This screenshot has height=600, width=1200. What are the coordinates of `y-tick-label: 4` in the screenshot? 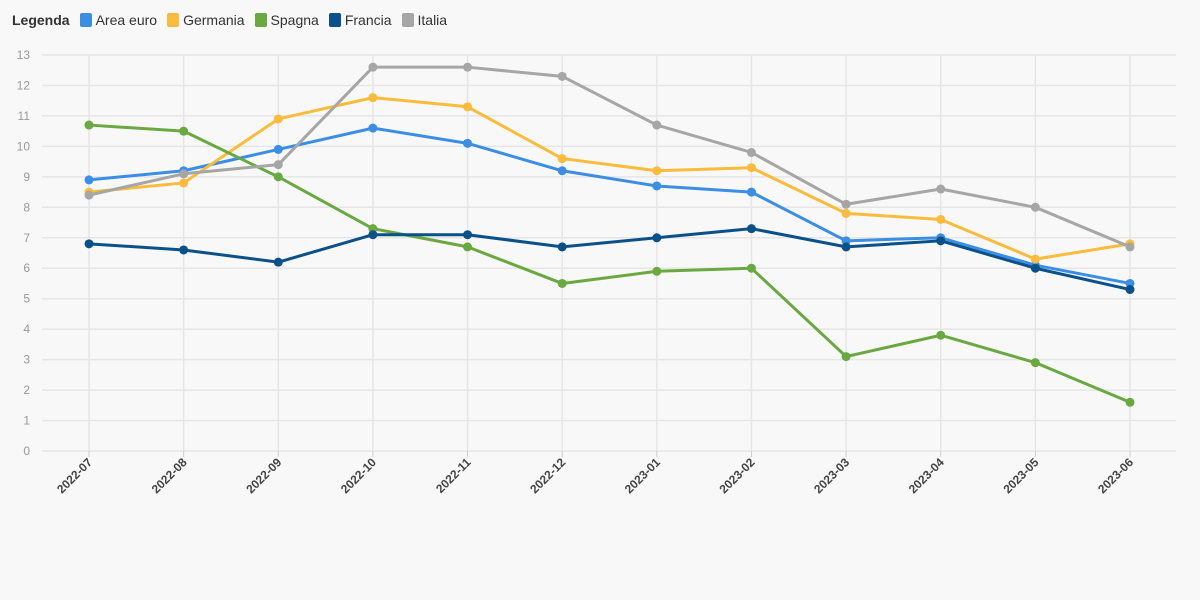 It's located at (26, 329).